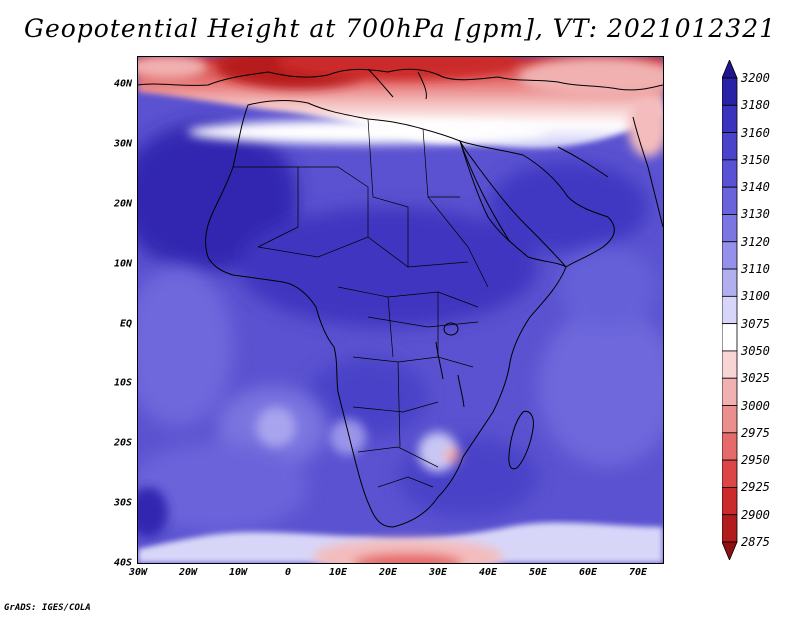 The image size is (800, 618). Describe the element at coordinates (138, 572) in the screenshot. I see `lon-label-30w: 30W` at that location.